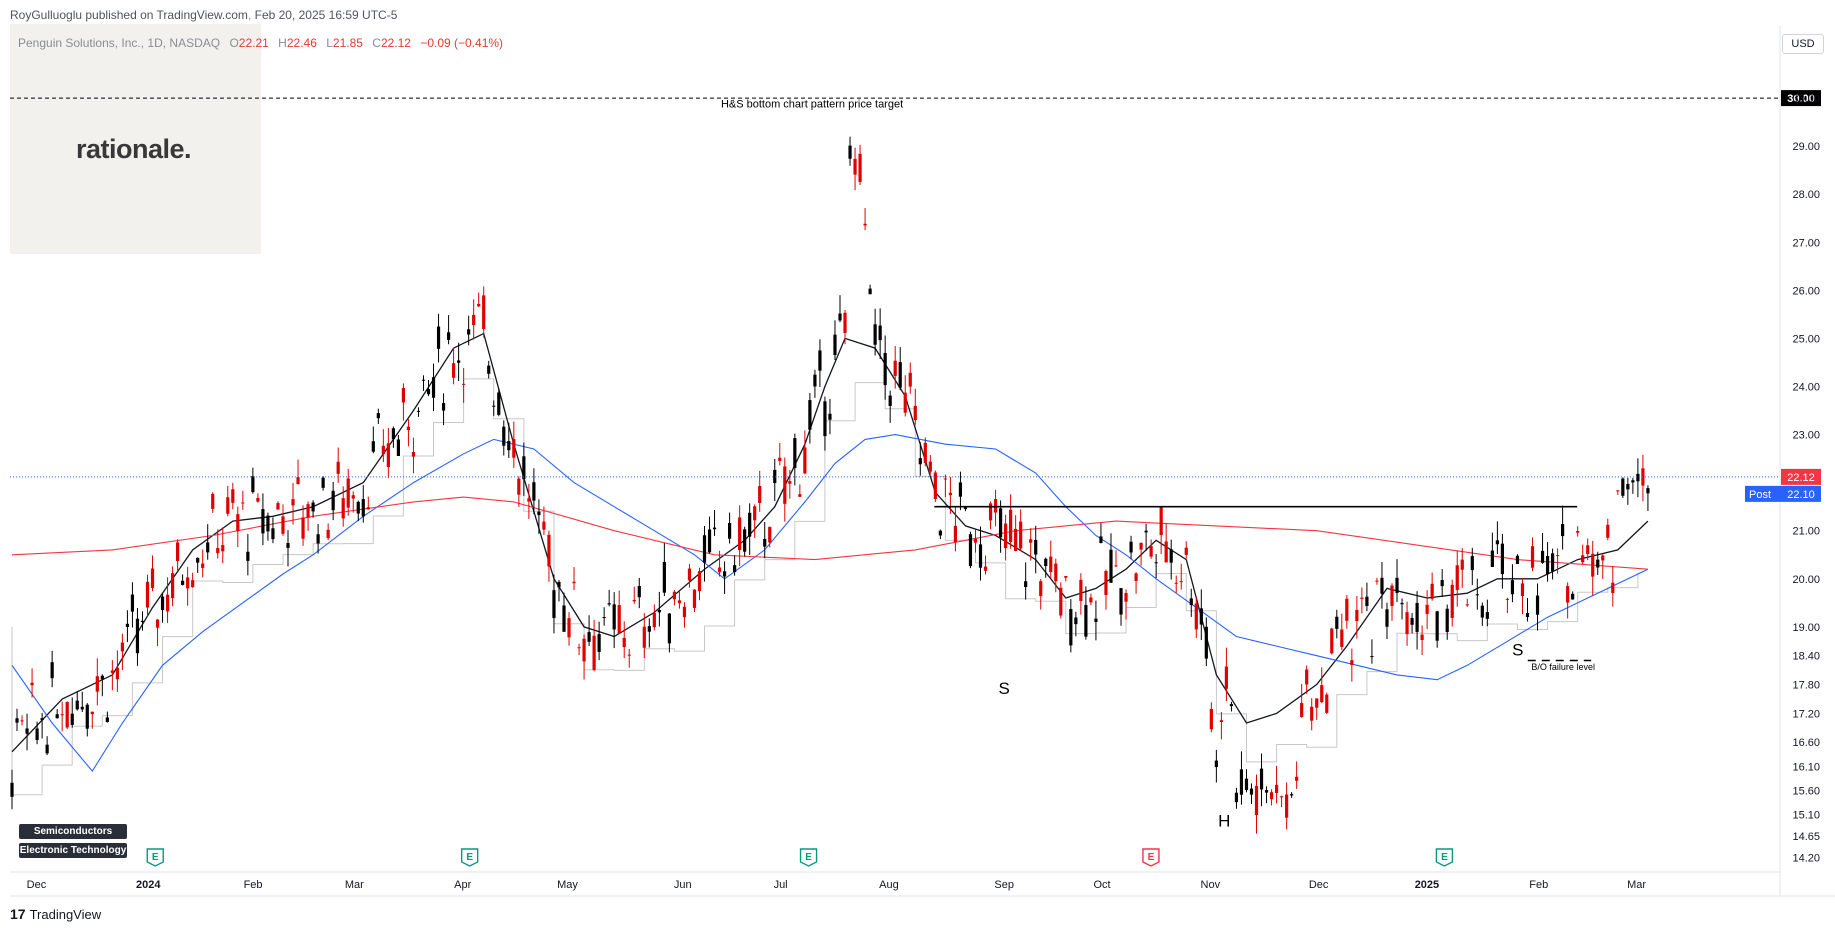 This screenshot has width=1835, height=931. What do you see at coordinates (1806, 532) in the screenshot?
I see `y-tick-label: 21.00` at bounding box center [1806, 532].